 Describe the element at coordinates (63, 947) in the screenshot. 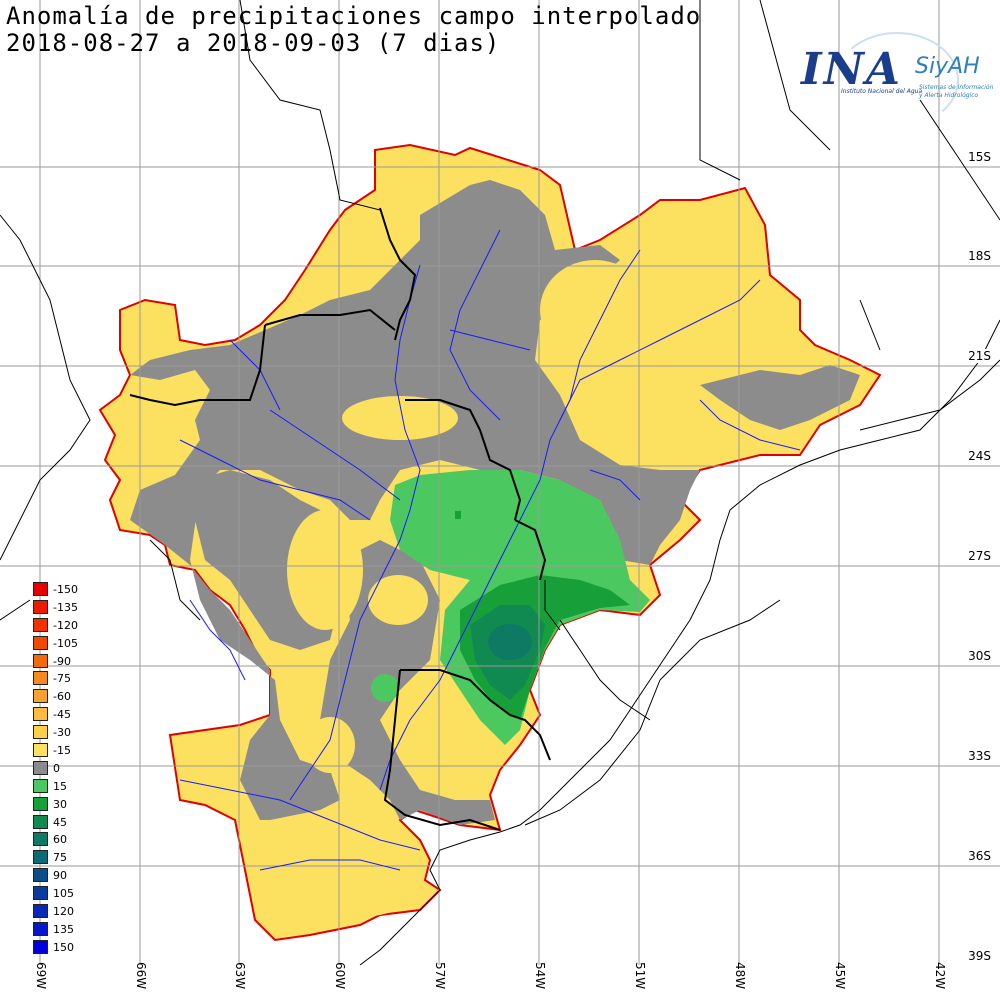

I see `legend-label: 150` at that location.